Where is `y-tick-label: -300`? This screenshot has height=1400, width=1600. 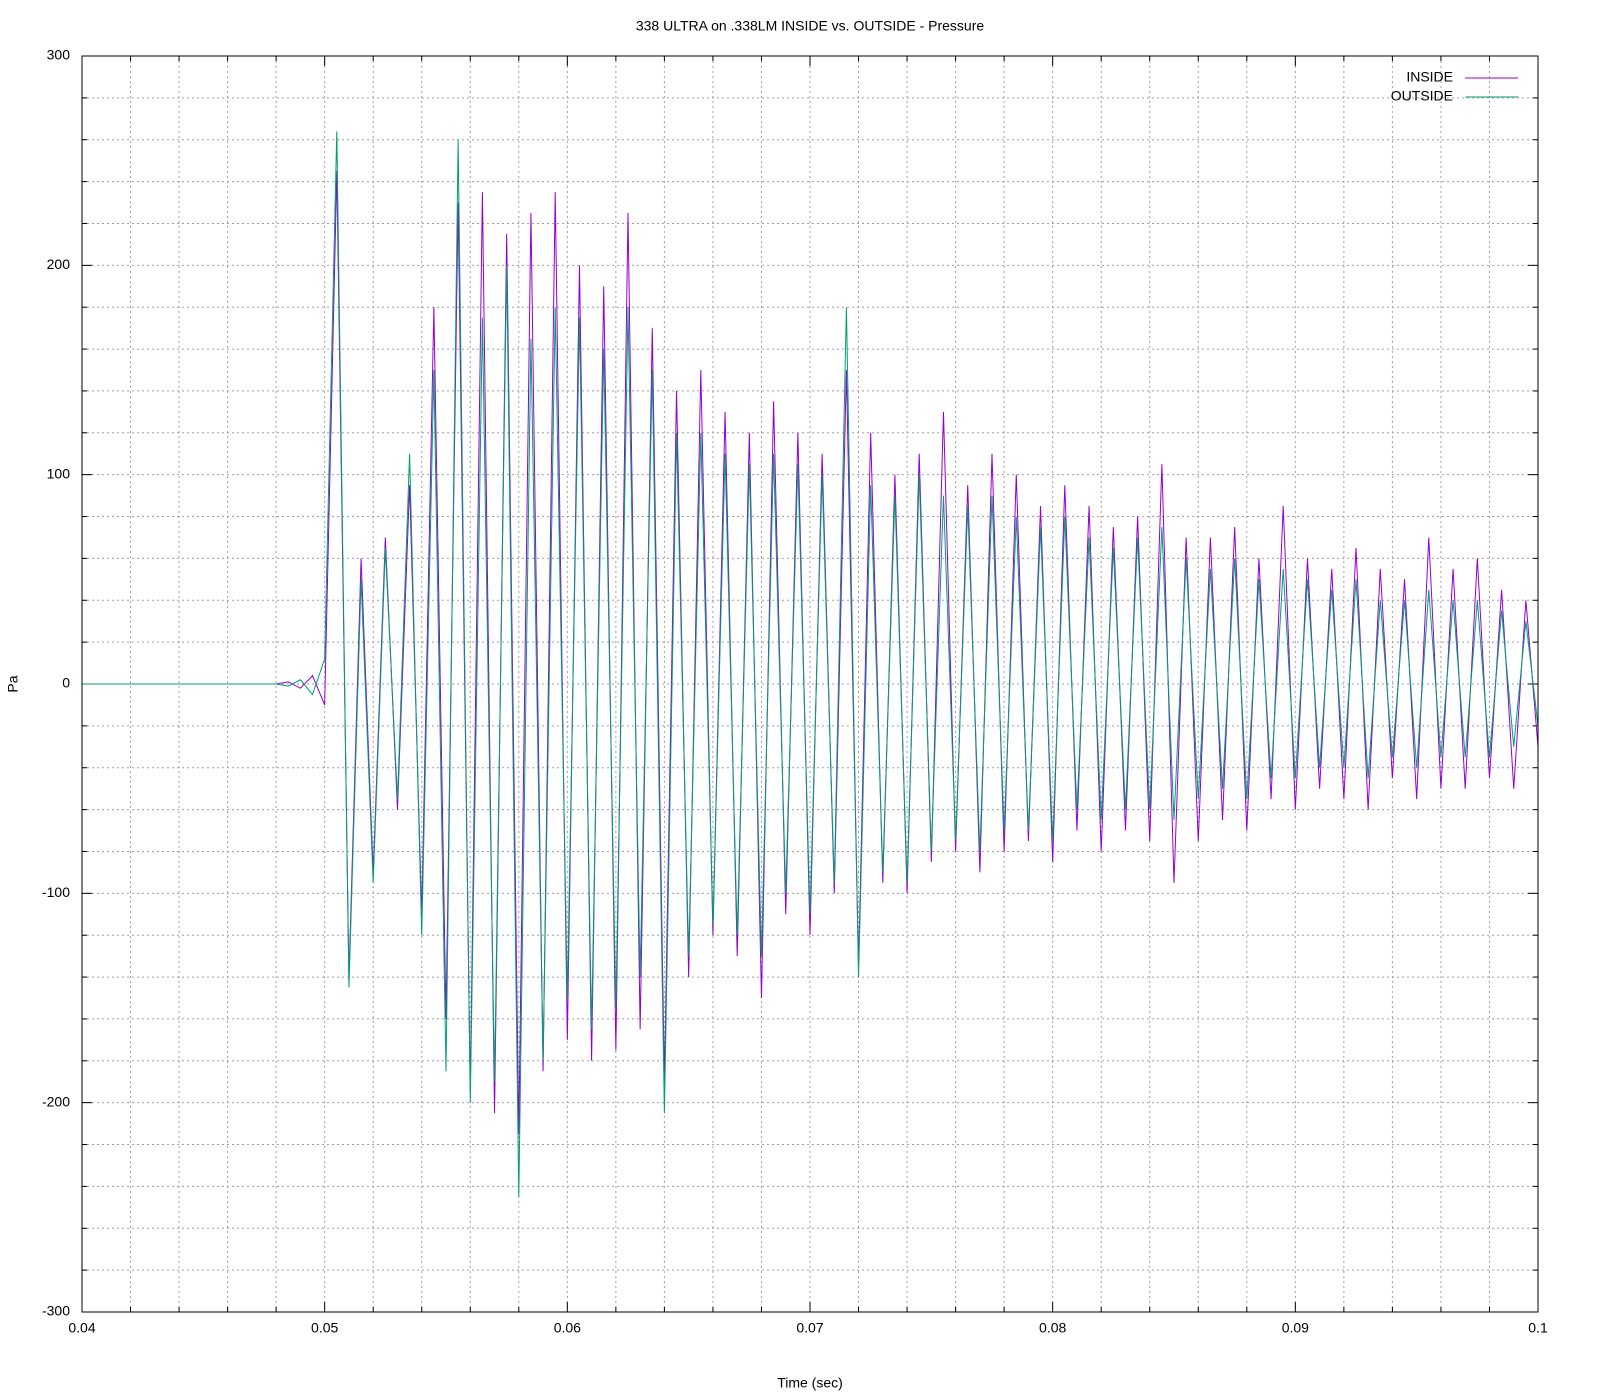 y-tick-label: -300 is located at coordinates (56, 1311).